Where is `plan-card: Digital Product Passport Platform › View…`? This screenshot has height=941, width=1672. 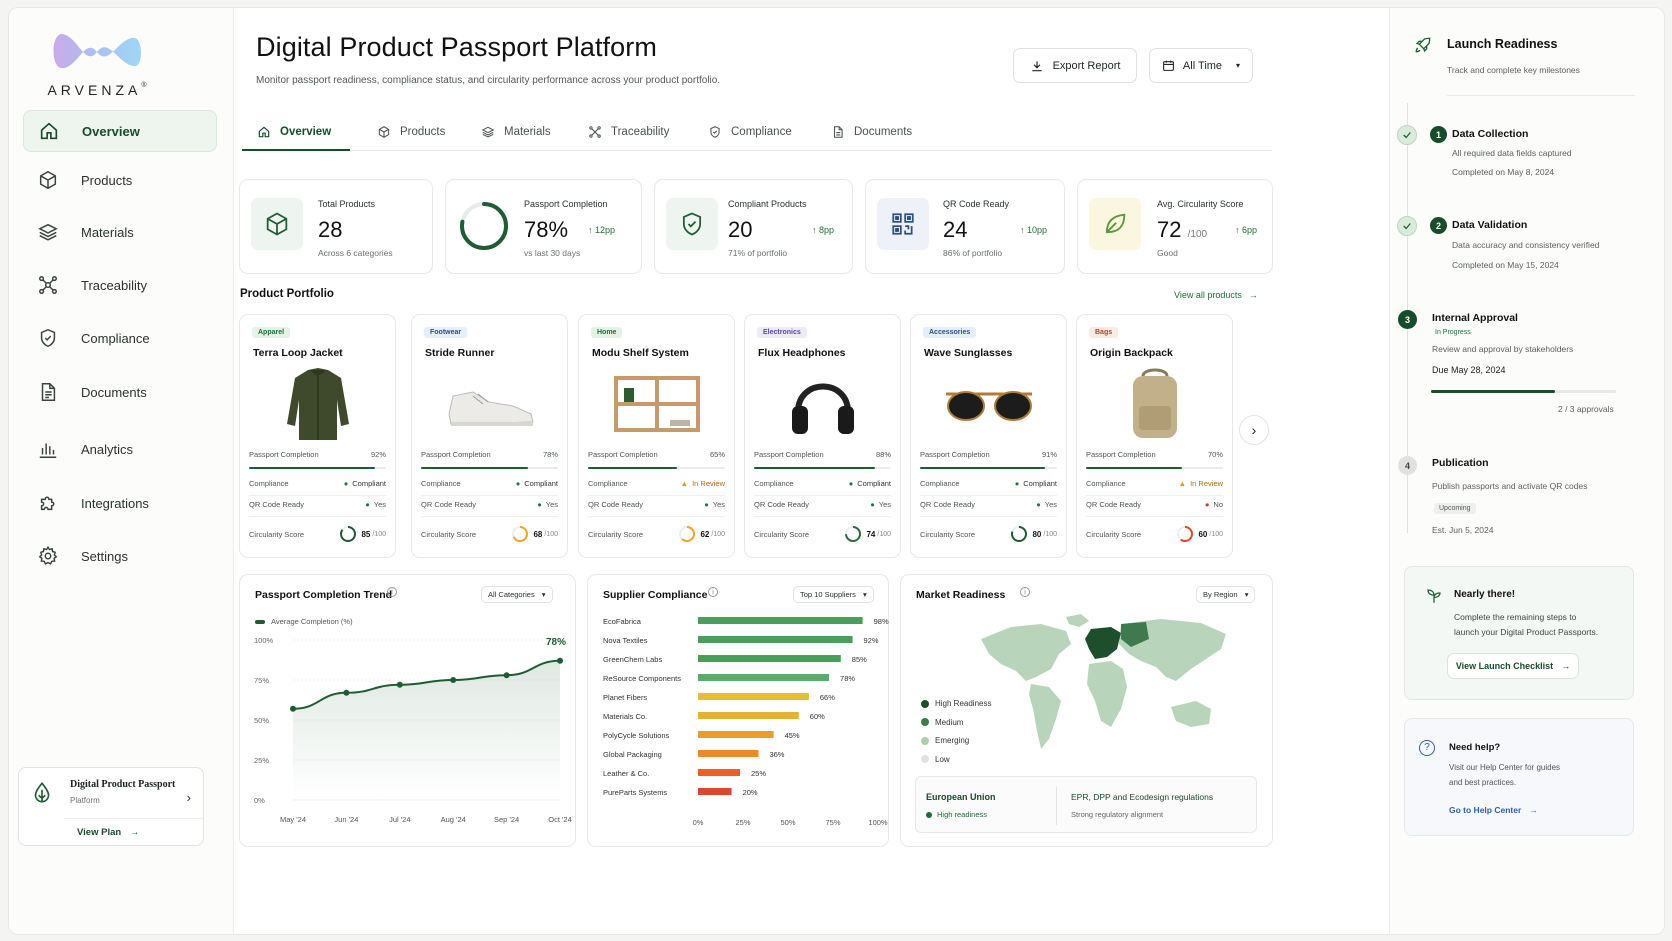
plan-card: Digital Product Passport Platform › View… is located at coordinates (111, 806).